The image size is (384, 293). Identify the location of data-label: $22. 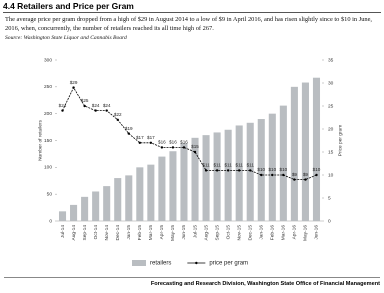
(118, 114).